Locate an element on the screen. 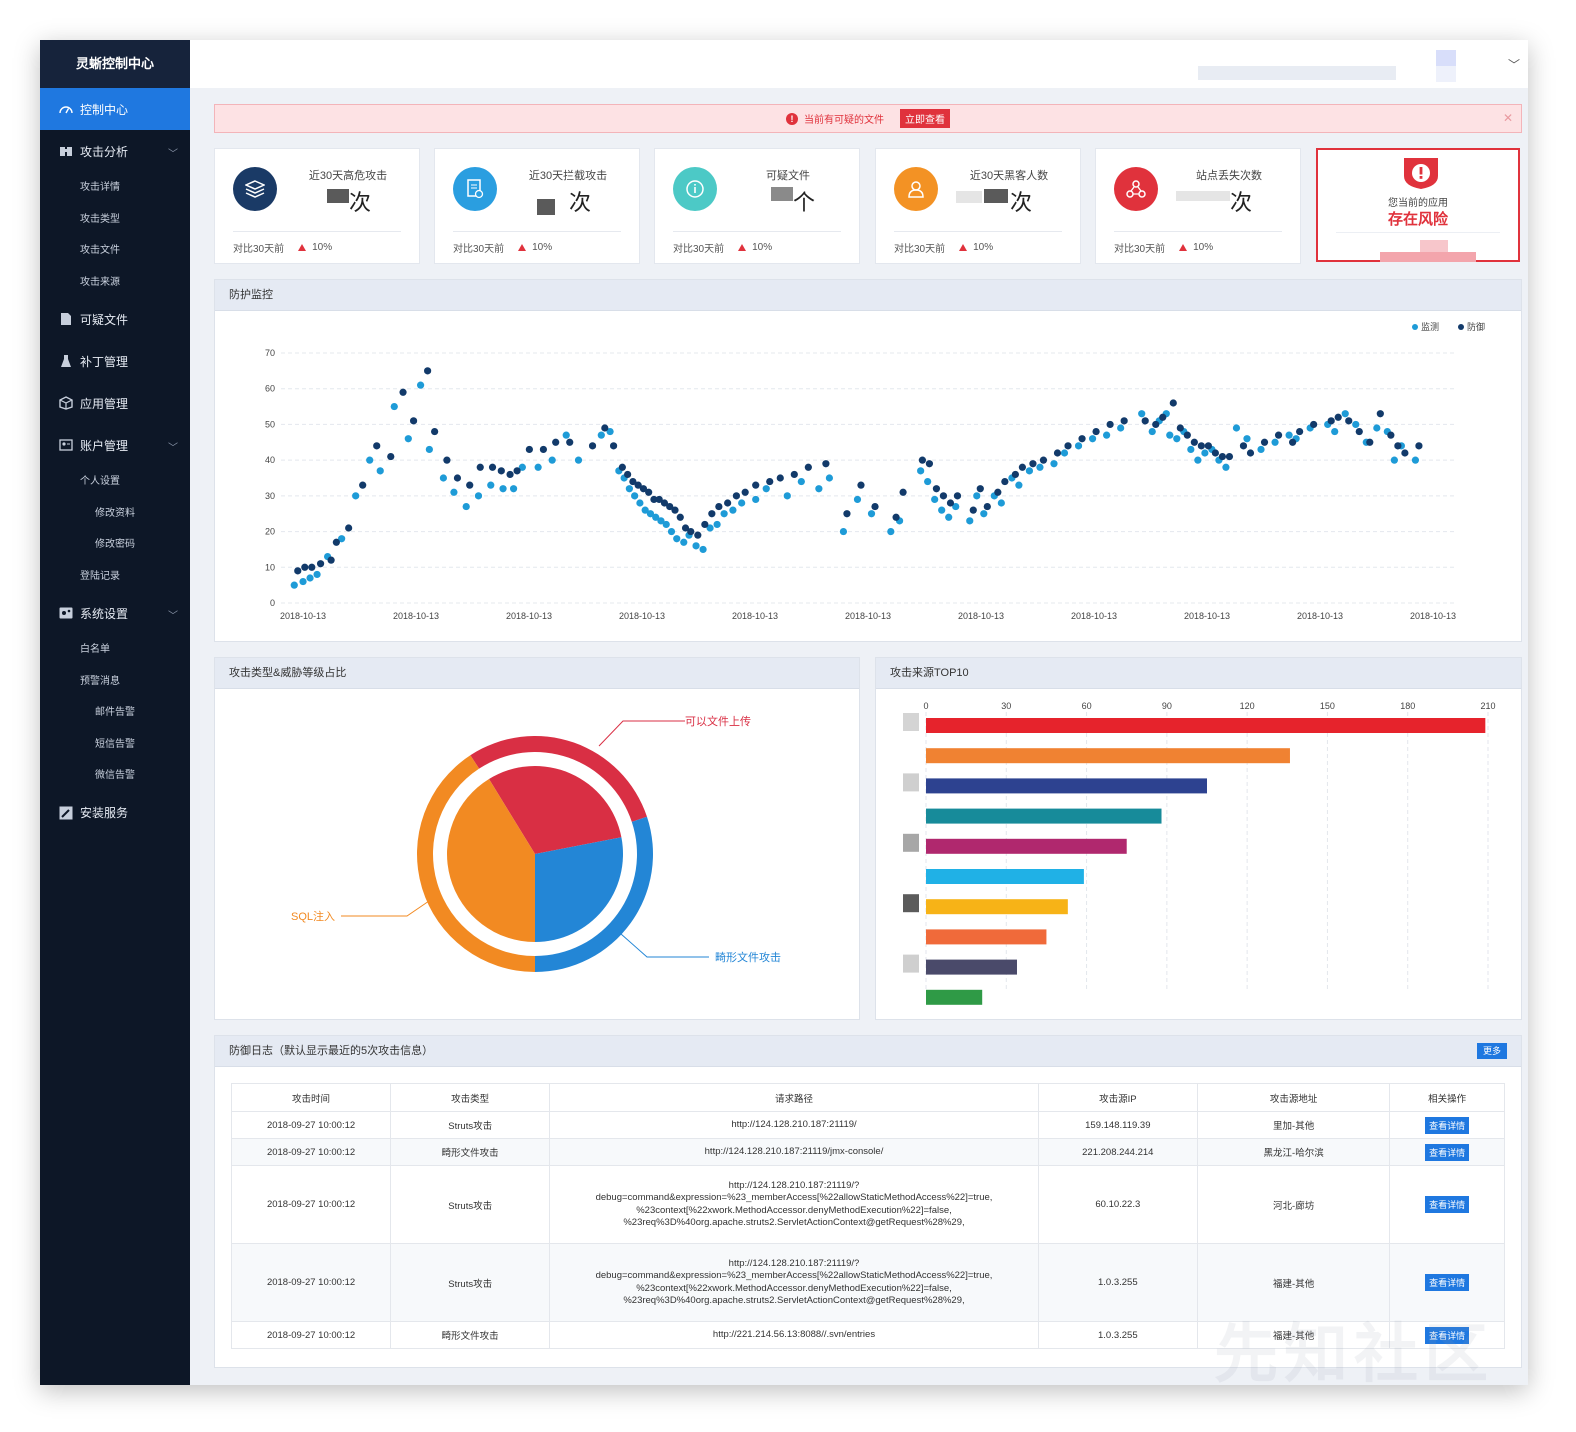 Image resolution: width=1576 pixels, height=1432 pixels. nav-attack-source: 攻击来源 is located at coordinates (100, 282).